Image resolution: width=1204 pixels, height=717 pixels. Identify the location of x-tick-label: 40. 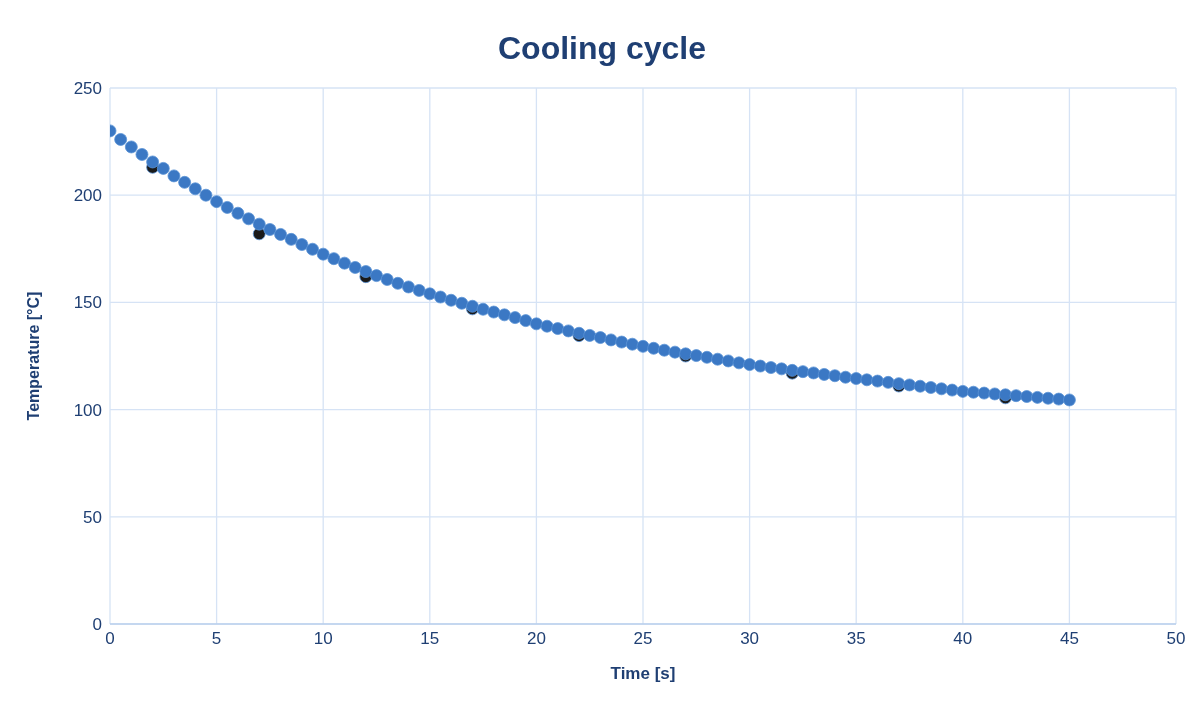
(963, 639).